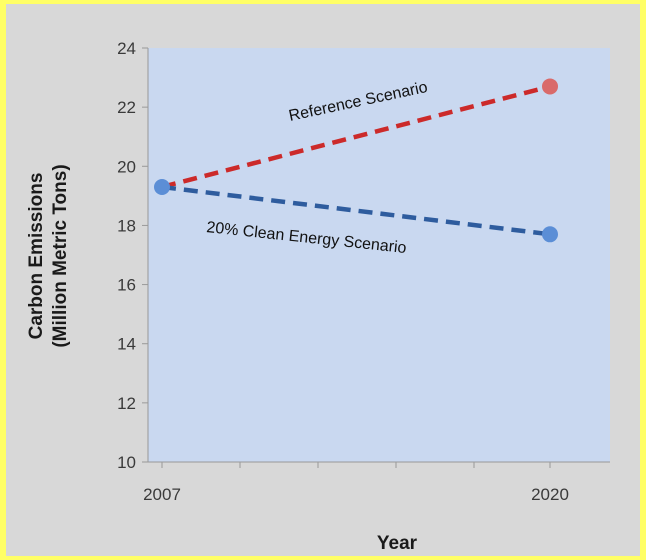 The width and height of the screenshot is (646, 560). Describe the element at coordinates (126, 344) in the screenshot. I see `y-tick-label-14: 14` at that location.